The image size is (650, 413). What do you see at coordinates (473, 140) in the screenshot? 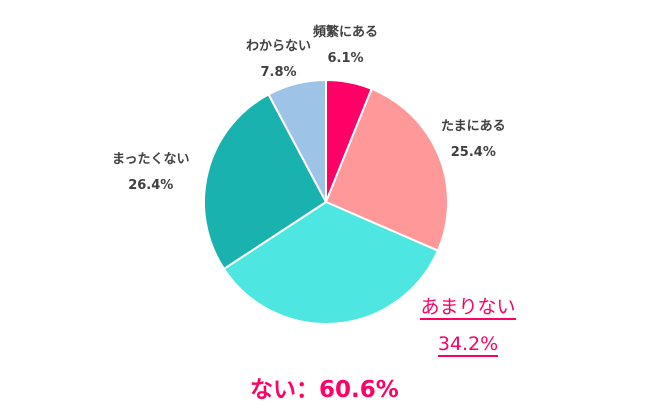
I see `label-tamani: たまにある 25.4%` at bounding box center [473, 140].